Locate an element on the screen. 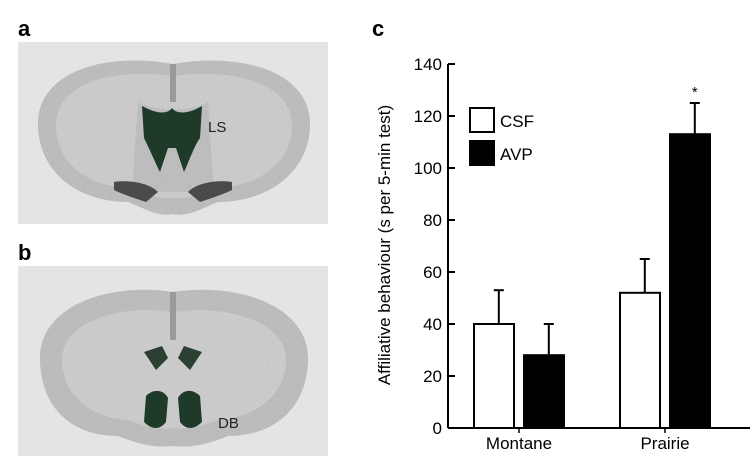  ls-stain is located at coordinates (172, 139).